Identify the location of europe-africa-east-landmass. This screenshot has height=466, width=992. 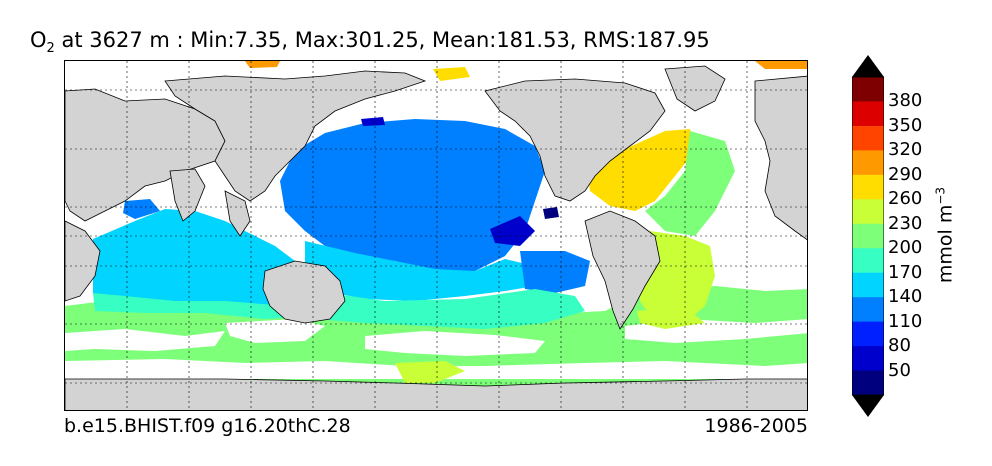
(780, 158).